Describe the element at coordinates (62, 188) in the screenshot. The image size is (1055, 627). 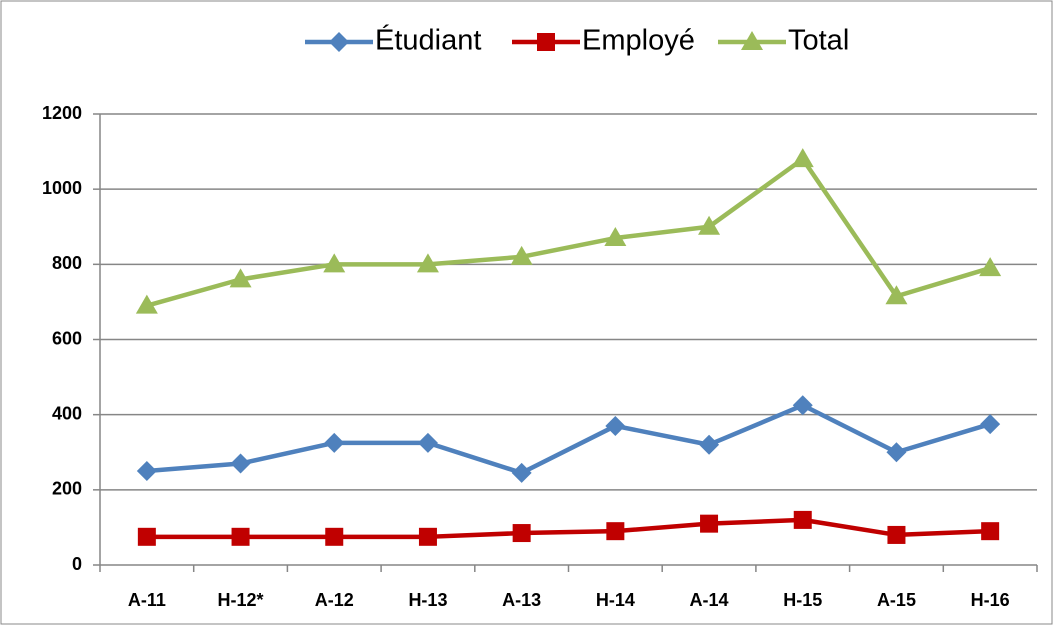
I see `y-tick-label: 1000` at that location.